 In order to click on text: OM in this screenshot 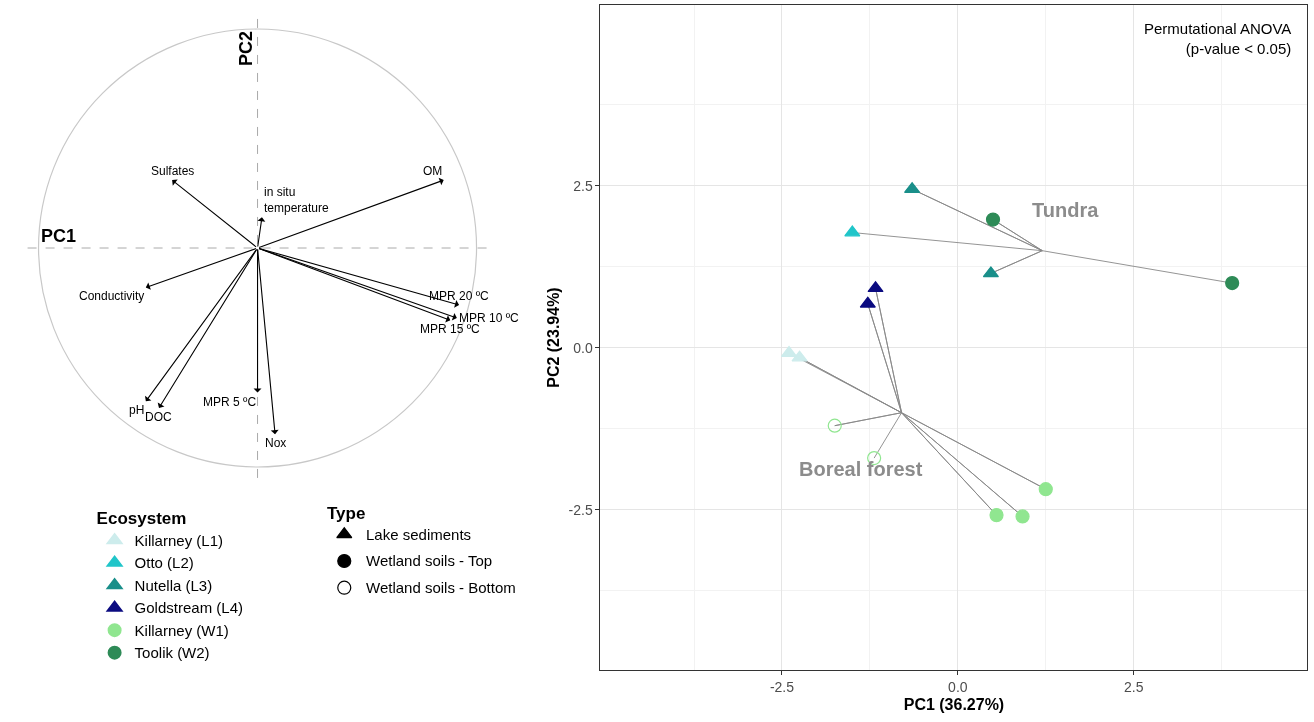, I will do `click(433, 171)`.